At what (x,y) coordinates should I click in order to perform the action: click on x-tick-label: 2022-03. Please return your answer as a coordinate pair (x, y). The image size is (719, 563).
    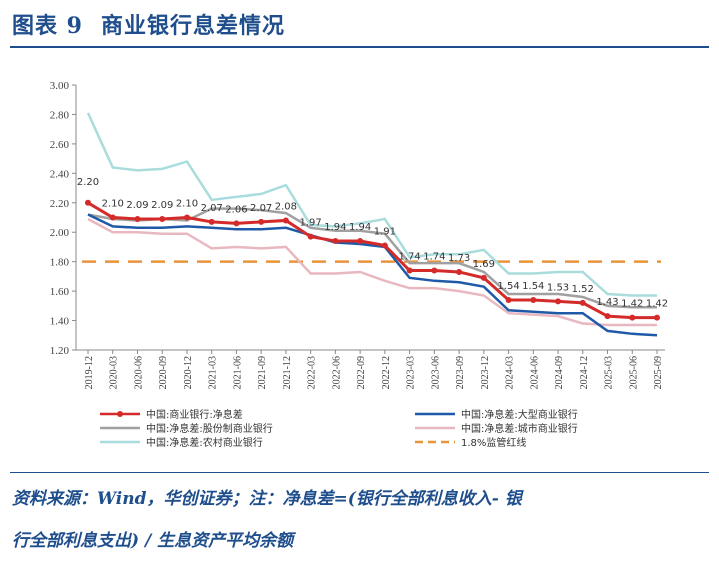
    Looking at the image, I should click on (312, 372).